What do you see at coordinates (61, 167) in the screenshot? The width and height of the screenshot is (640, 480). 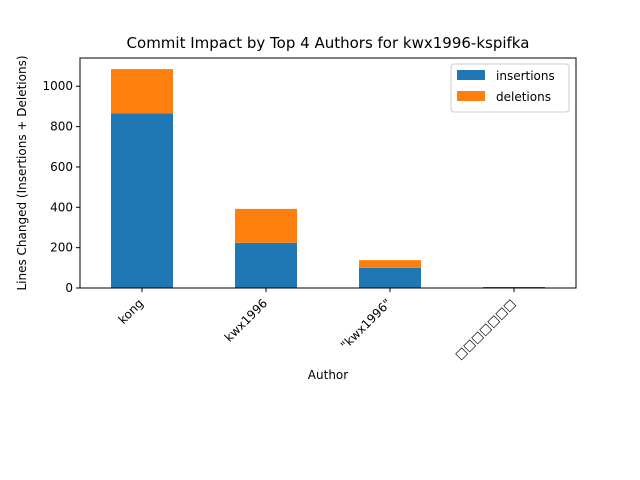 I see `y-tick-label-3: 600` at bounding box center [61, 167].